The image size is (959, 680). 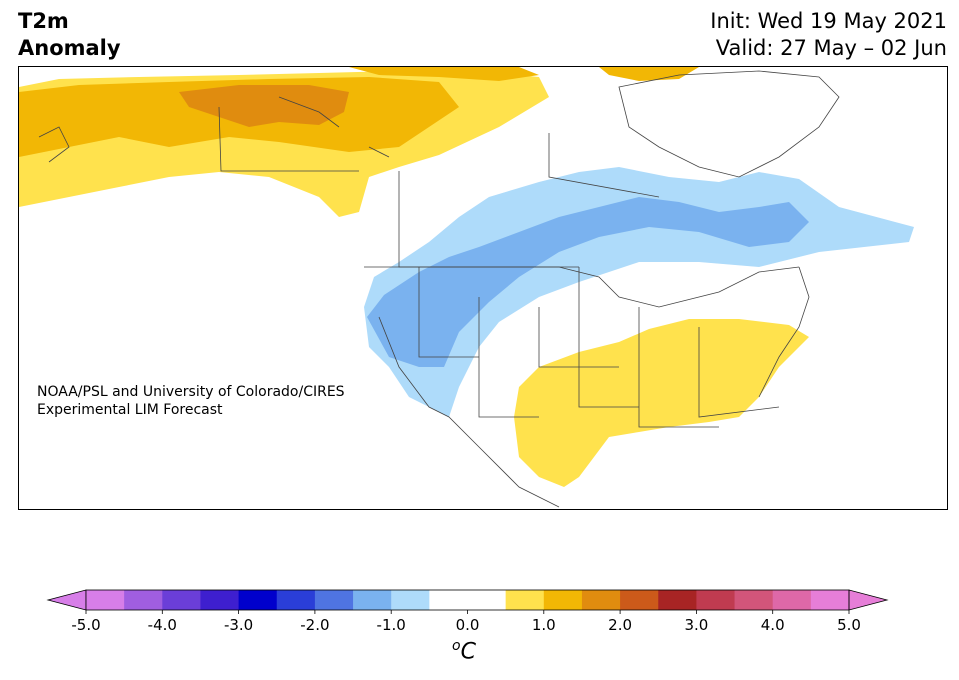 I want to click on credit-line-2: Experimental LIM Forecast, so click(x=130, y=410).